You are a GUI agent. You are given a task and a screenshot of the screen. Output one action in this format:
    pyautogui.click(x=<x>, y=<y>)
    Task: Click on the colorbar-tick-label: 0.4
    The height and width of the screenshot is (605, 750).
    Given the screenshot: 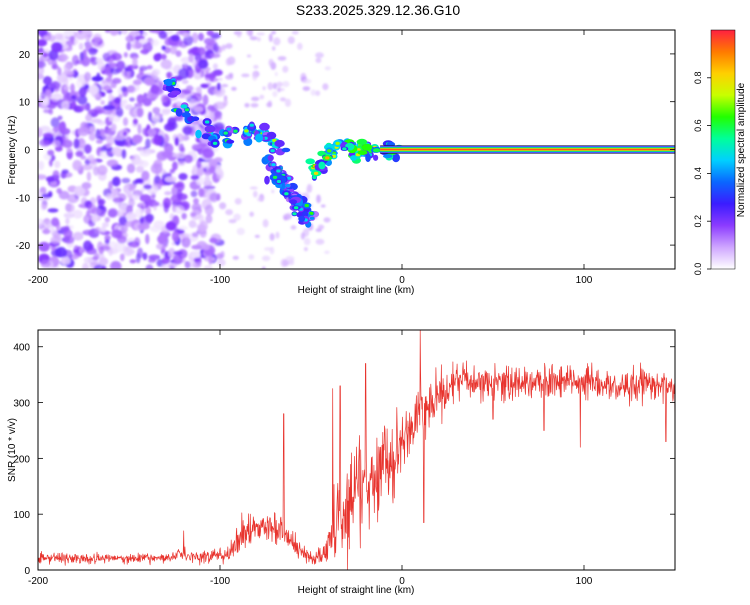 What is the action you would take?
    pyautogui.click(x=698, y=173)
    